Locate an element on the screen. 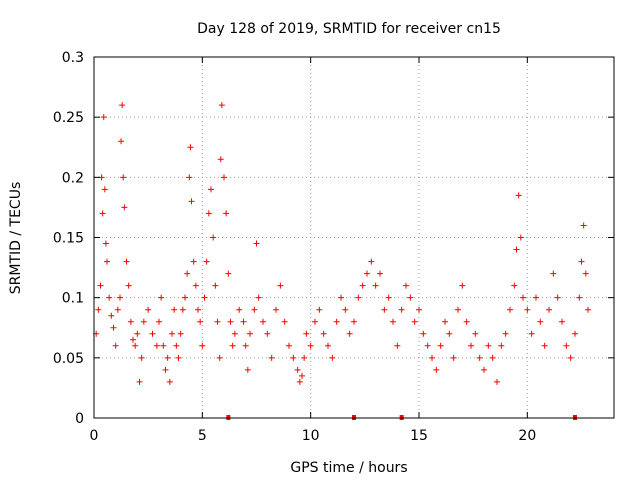 The image size is (640, 480). y-tick-label: 0.05 is located at coordinates (68, 359).